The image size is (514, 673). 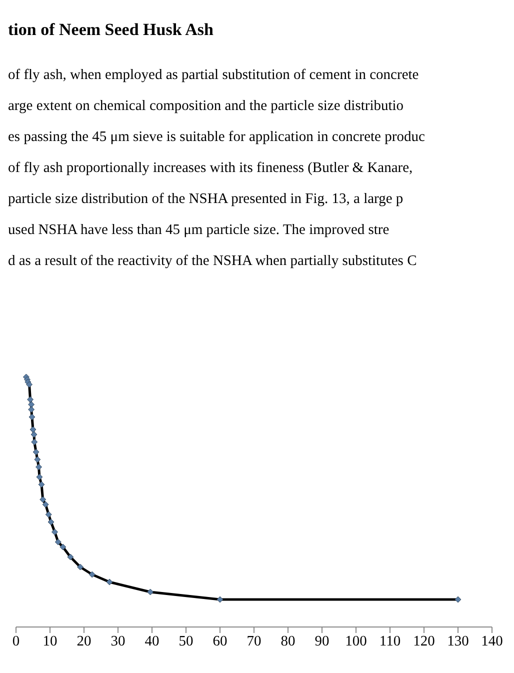 I want to click on text: of fly ash proportionally increases with its fineness (Butler & Kanare,, so click(x=211, y=168).